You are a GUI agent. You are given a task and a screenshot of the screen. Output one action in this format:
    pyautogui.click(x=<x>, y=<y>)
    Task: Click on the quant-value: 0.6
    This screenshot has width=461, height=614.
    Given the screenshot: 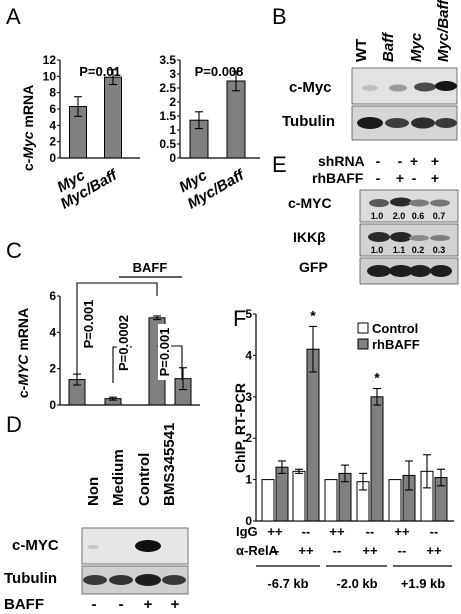 What is the action you would take?
    pyautogui.click(x=418, y=216)
    